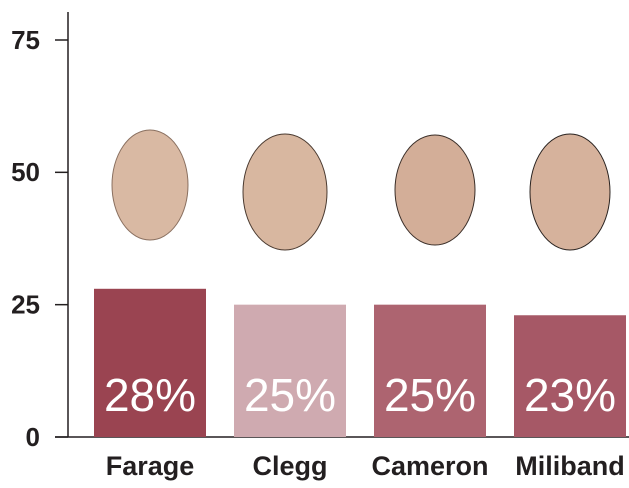 The height and width of the screenshot is (488, 629). Describe the element at coordinates (150, 395) in the screenshot. I see `value-label: 28%` at that location.